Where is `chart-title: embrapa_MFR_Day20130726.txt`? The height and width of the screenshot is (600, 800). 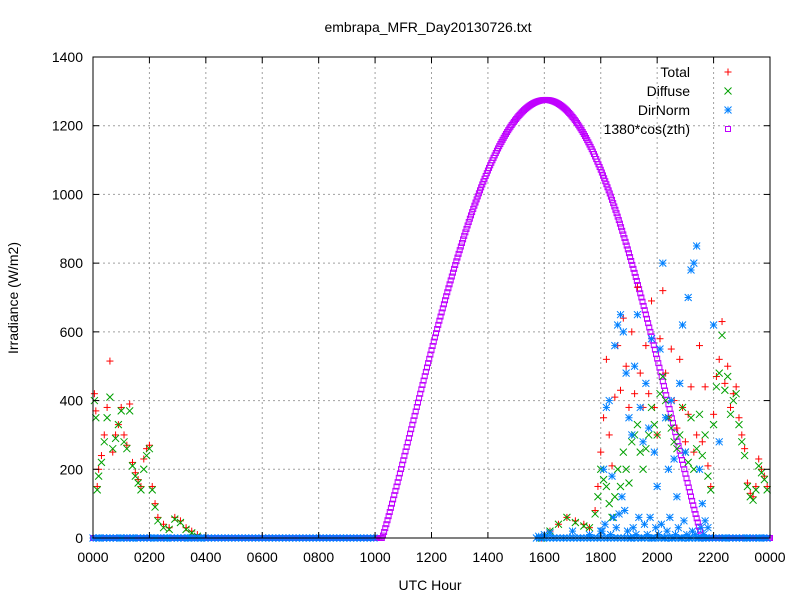 chart-title: embrapa_MFR_Day20130726.txt is located at coordinates (427, 27).